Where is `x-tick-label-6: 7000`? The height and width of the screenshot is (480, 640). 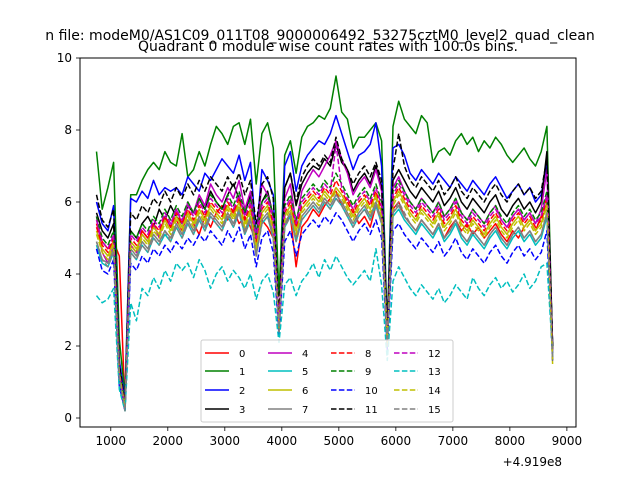 x-tick-label-6: 7000 is located at coordinates (453, 441).